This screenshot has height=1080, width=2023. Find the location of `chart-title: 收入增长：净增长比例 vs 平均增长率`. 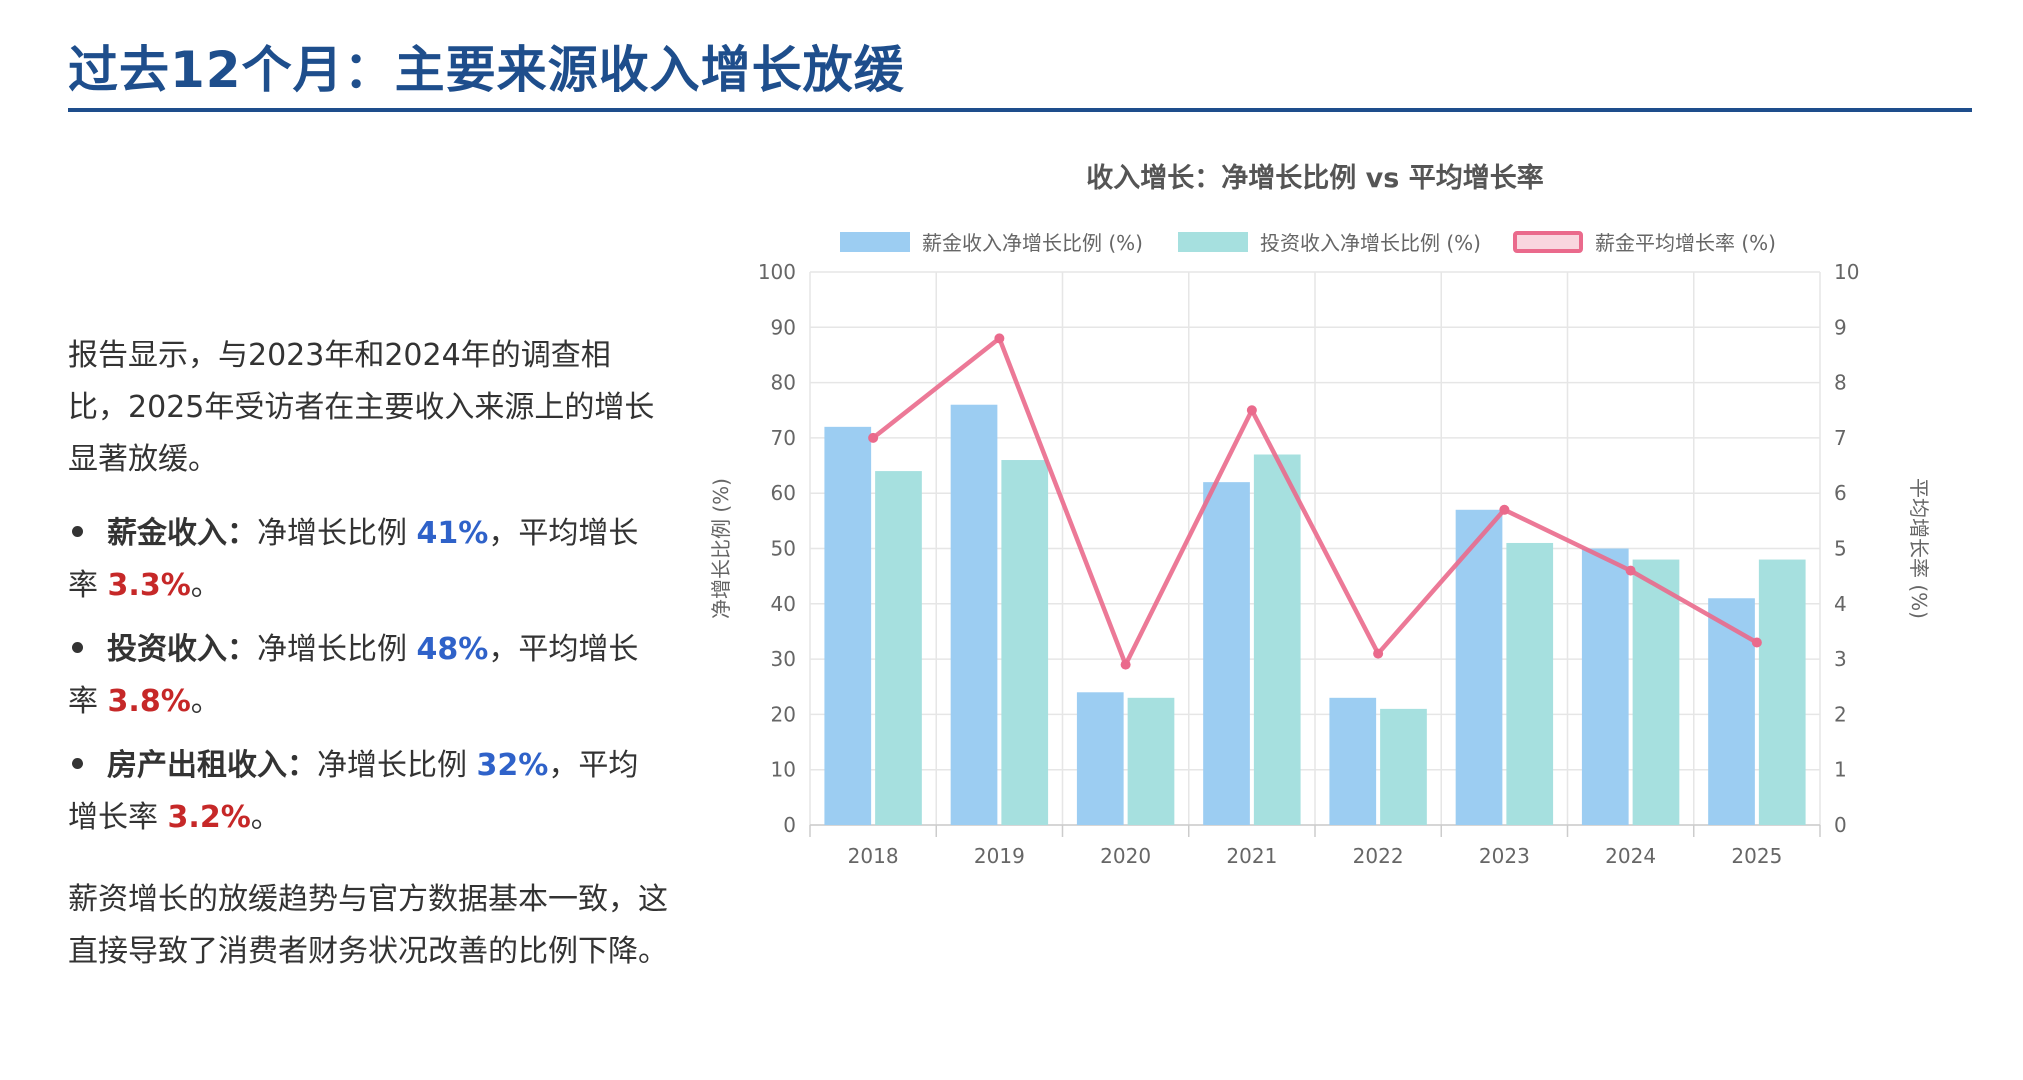

chart-title: 收入增长：净增长比例 vs 平均增长率 is located at coordinates (1314, 178).